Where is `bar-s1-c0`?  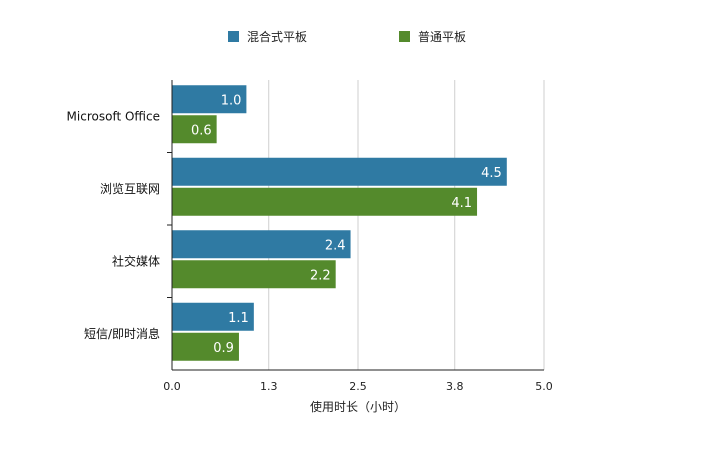 bar-s1-c0 is located at coordinates (194, 129).